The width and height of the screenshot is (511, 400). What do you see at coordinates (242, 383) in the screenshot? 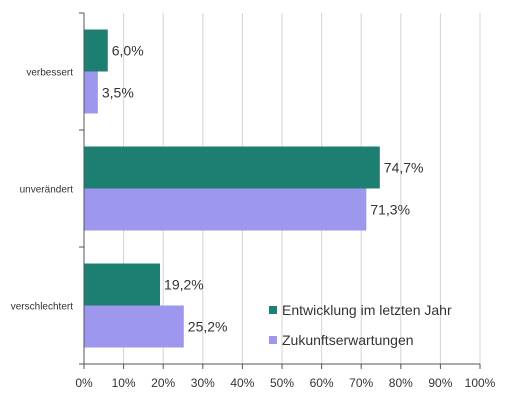
I see `x-tick-label: 40%` at bounding box center [242, 383].